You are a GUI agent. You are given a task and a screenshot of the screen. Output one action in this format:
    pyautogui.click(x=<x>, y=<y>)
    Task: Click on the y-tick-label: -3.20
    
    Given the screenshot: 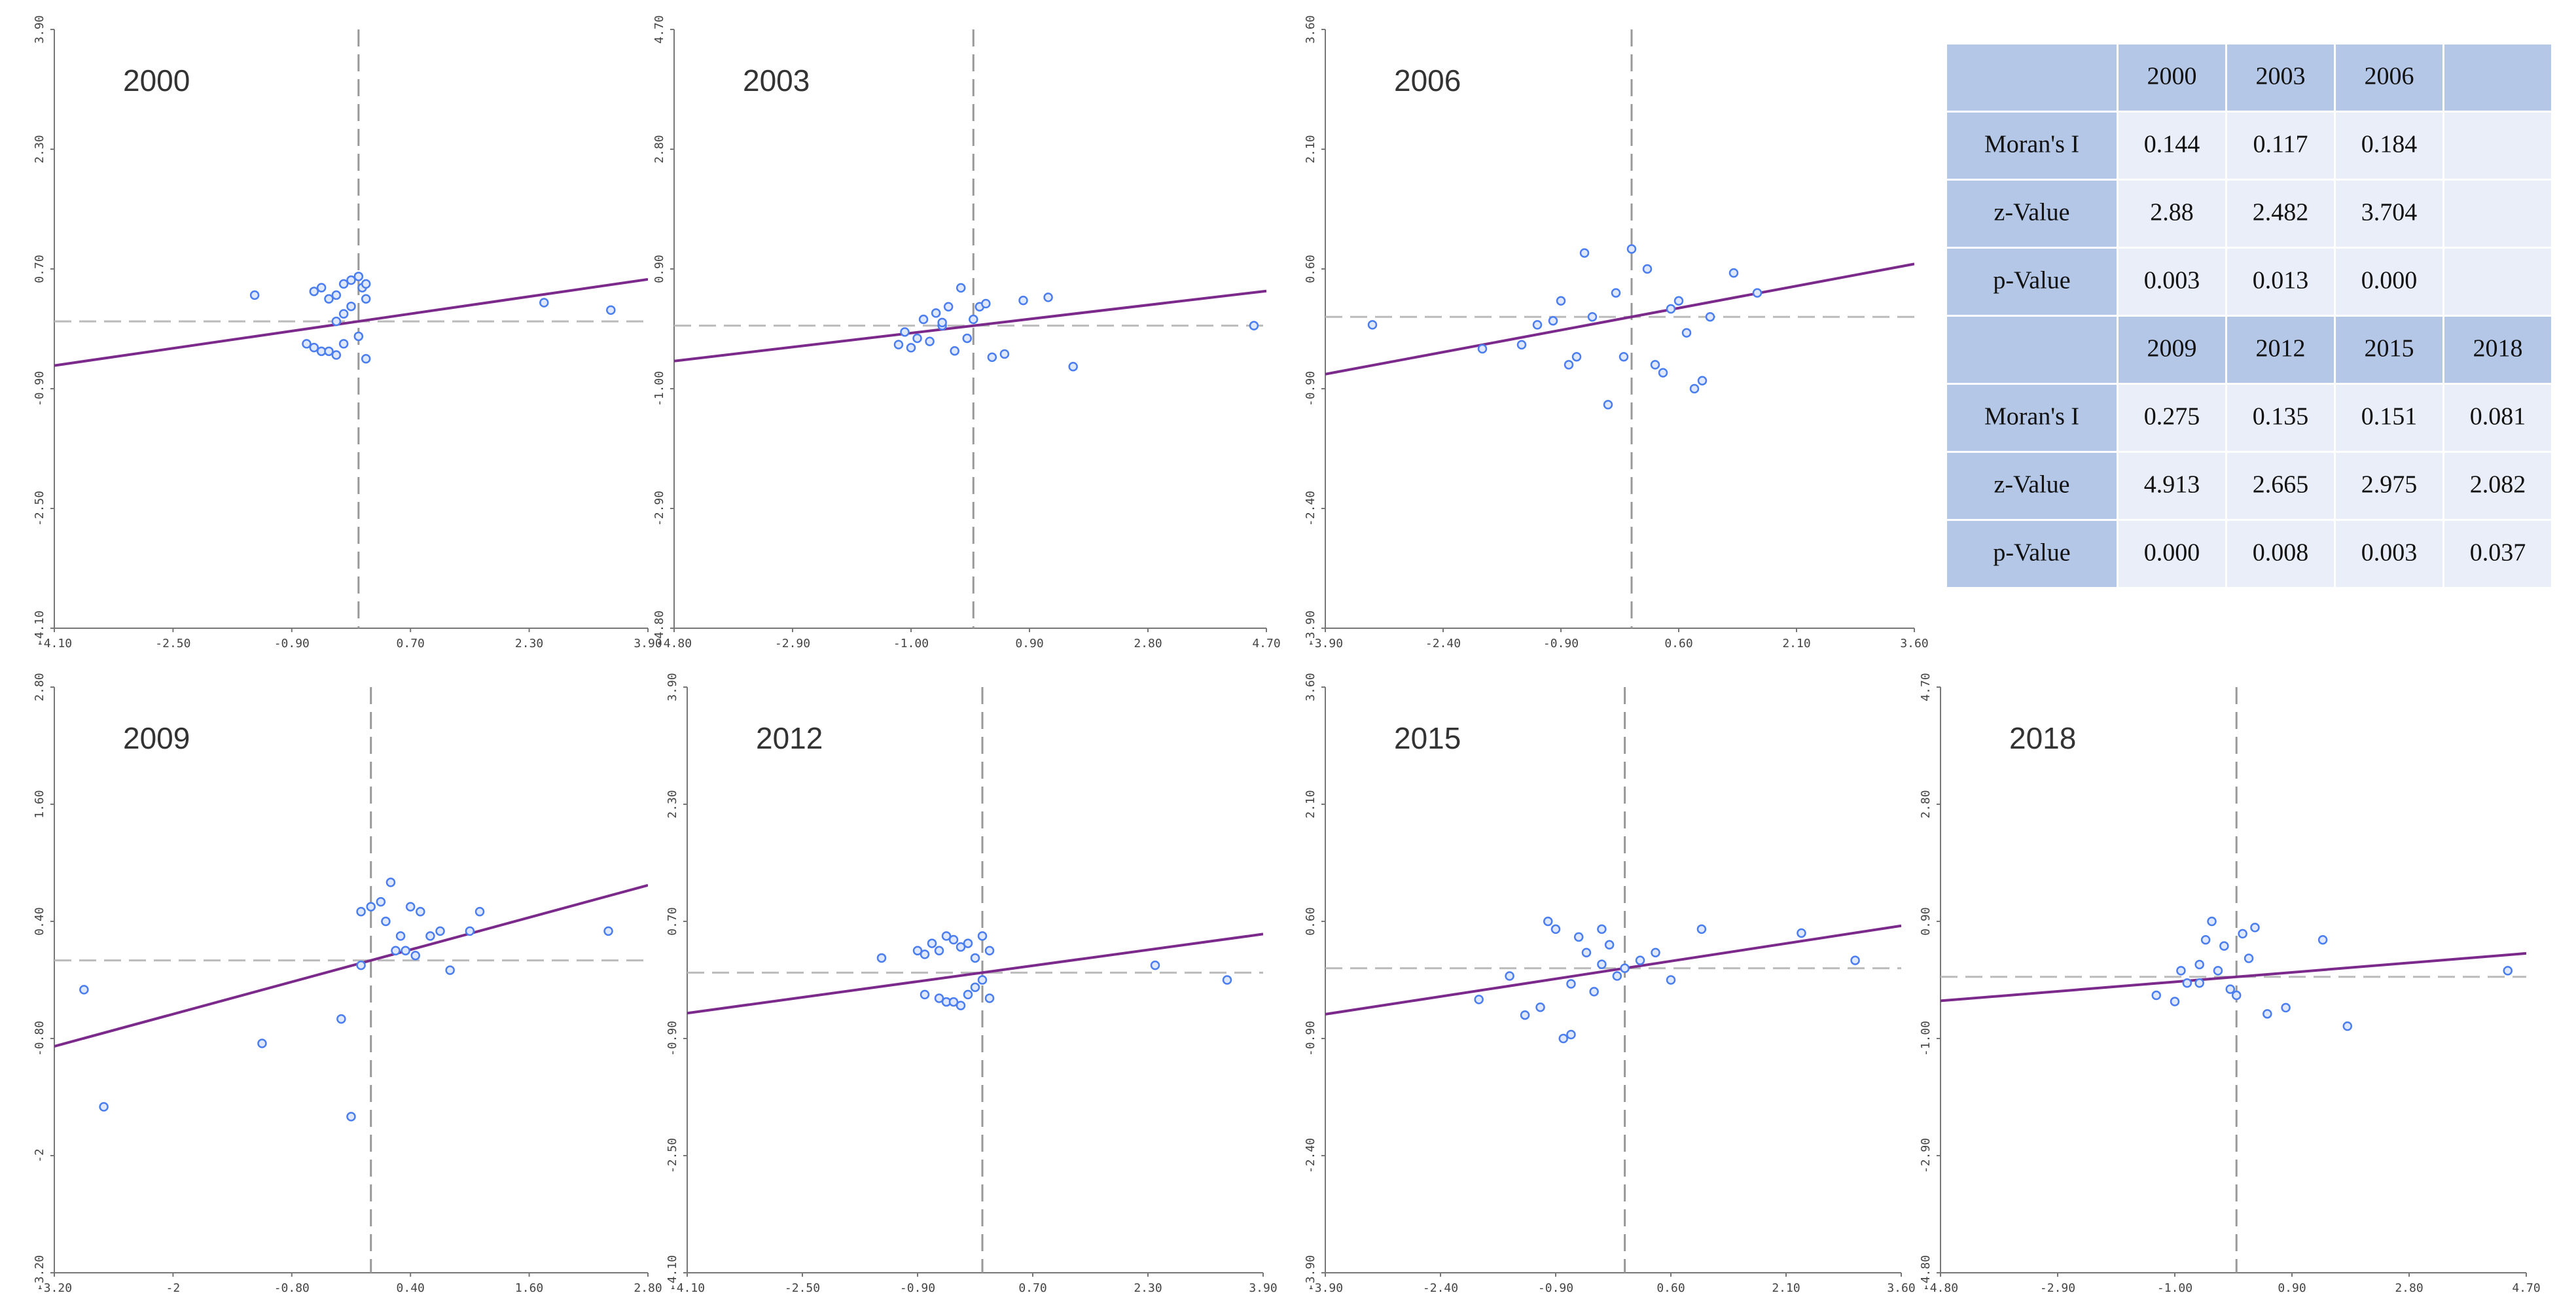 What is the action you would take?
    pyautogui.click(x=39, y=1272)
    